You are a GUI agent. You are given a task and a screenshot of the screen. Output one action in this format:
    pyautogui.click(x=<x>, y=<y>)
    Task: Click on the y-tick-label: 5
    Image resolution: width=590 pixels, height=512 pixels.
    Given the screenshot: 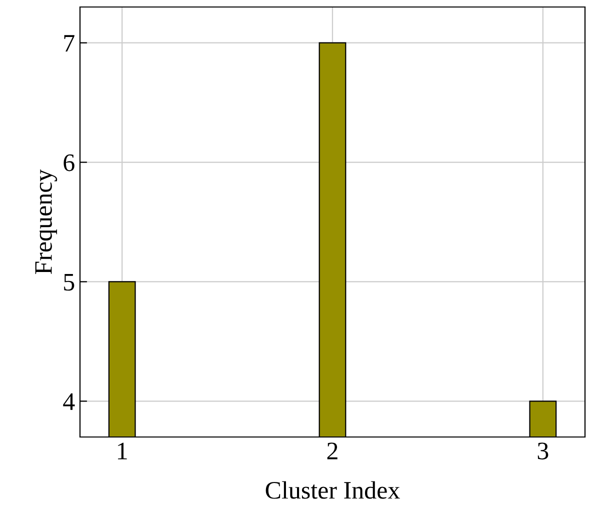 What is the action you would take?
    pyautogui.click(x=69, y=282)
    